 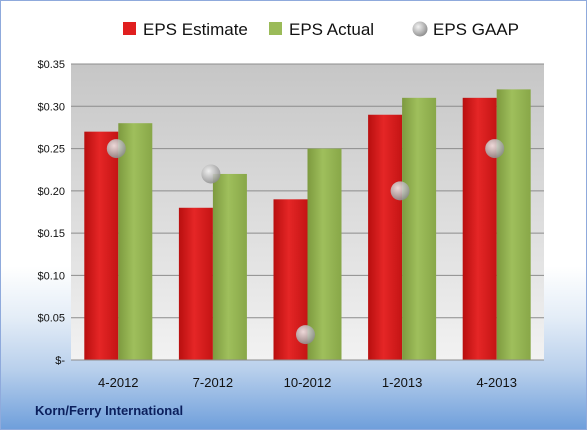 I want to click on legend: EPS Estimate EPS Actual EPS GAAP, so click(x=321, y=29).